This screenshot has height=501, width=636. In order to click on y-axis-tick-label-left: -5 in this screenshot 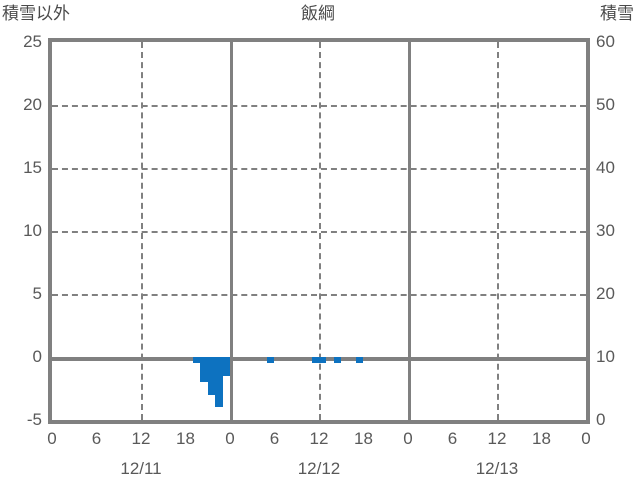, I will do `click(34, 419)`.